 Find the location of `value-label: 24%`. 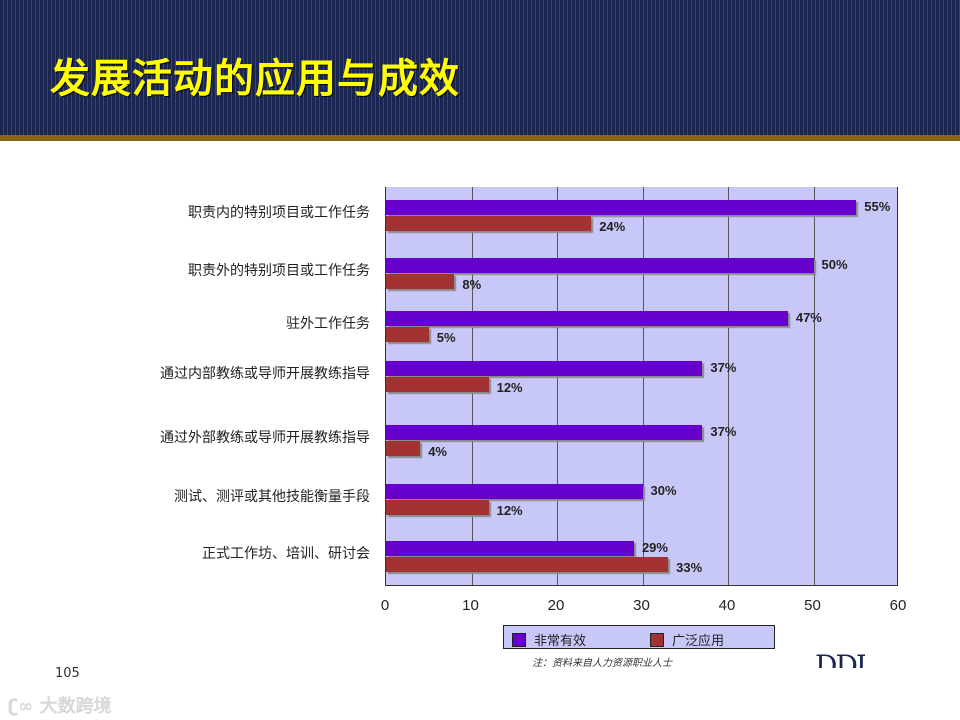

value-label: 24% is located at coordinates (612, 226).